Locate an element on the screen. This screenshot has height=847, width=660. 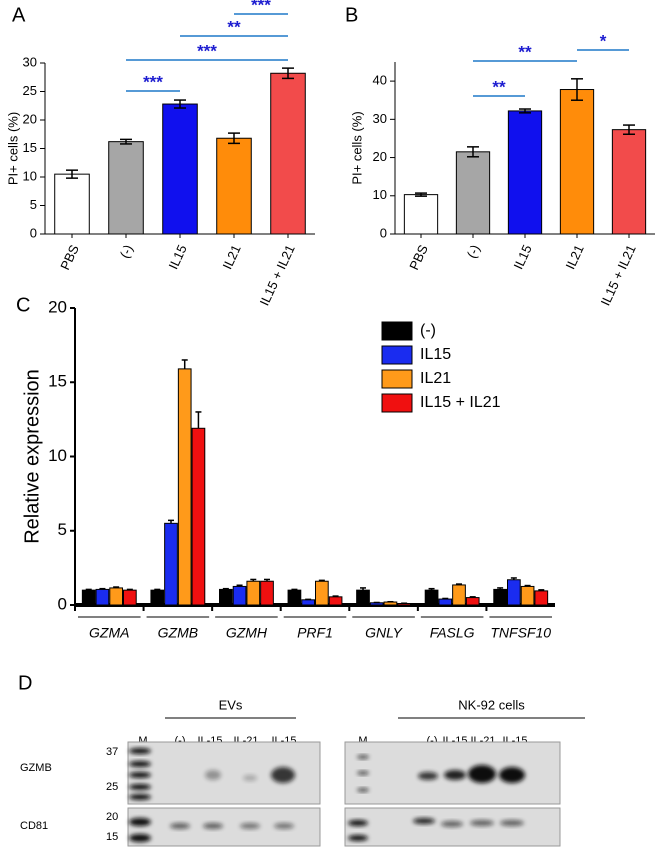
panel-label: B is located at coordinates (351, 15).